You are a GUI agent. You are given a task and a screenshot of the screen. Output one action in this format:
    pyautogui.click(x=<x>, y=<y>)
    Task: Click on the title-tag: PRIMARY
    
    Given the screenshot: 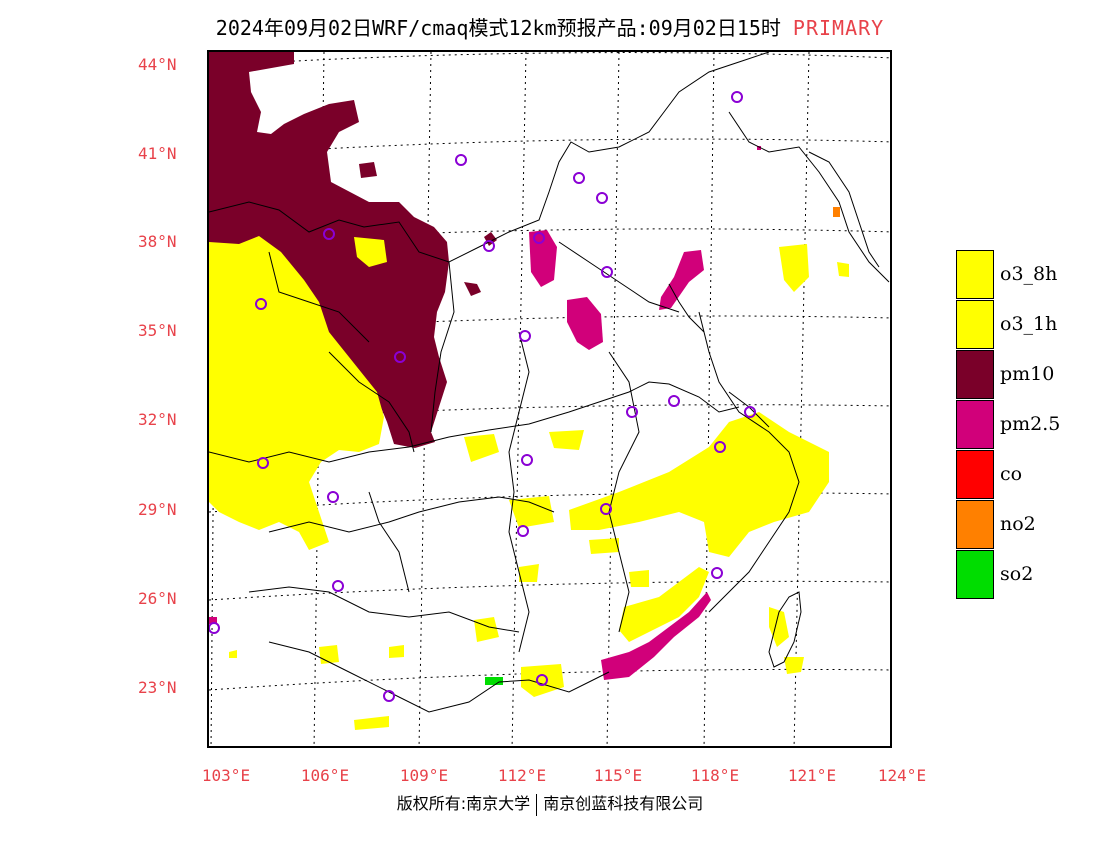 What is the action you would take?
    pyautogui.click(x=838, y=28)
    